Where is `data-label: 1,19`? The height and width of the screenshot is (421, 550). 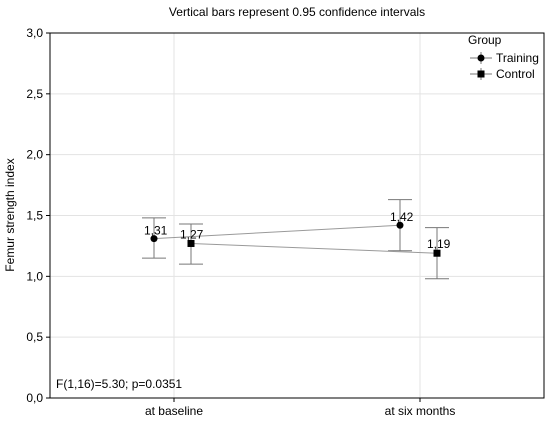
data-label: 1,19 is located at coordinates (439, 244).